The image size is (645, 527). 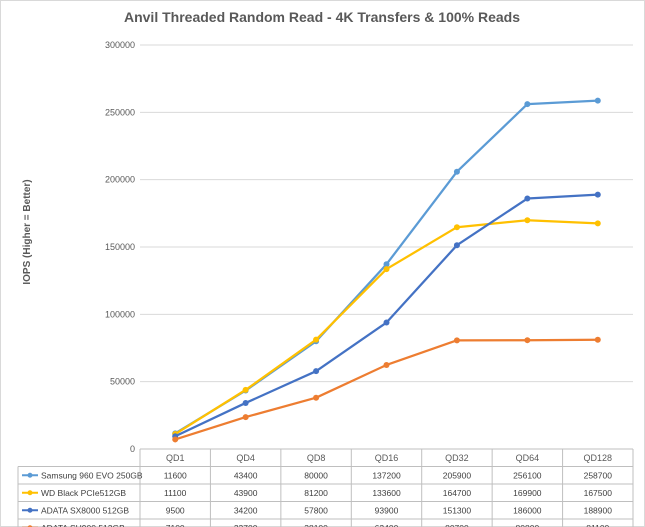 What do you see at coordinates (386, 475) in the screenshot?
I see `table-cell: 137200` at bounding box center [386, 475].